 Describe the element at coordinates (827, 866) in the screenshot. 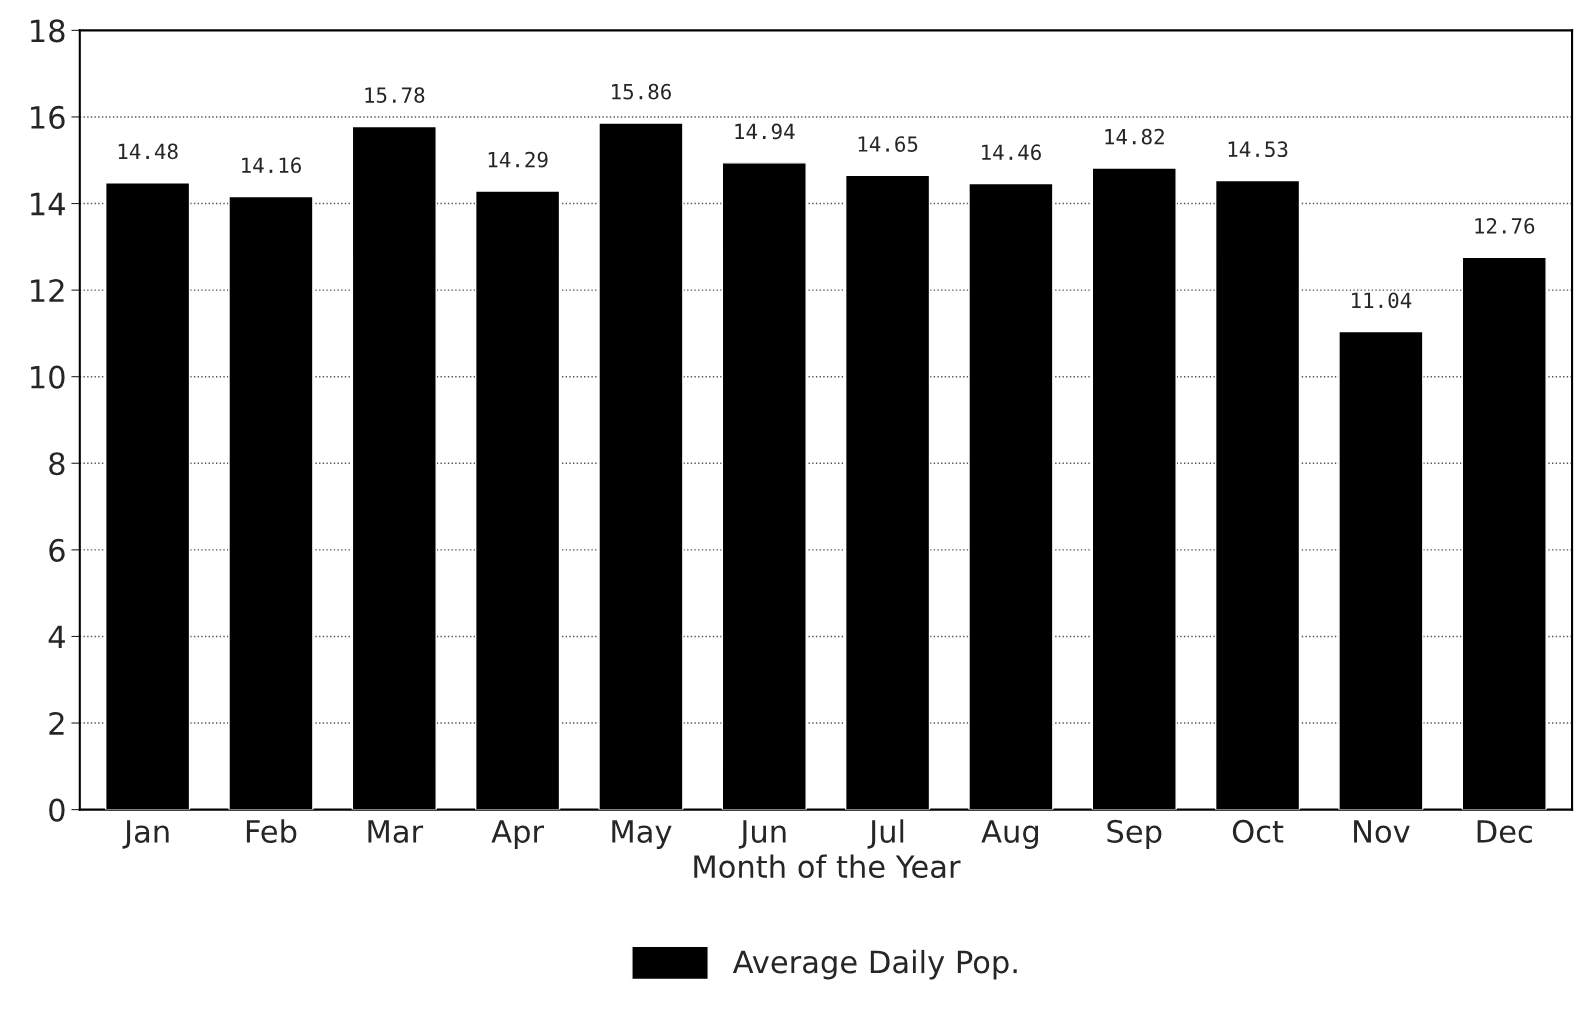

I see `x-axis-title: Month of the Year` at that location.